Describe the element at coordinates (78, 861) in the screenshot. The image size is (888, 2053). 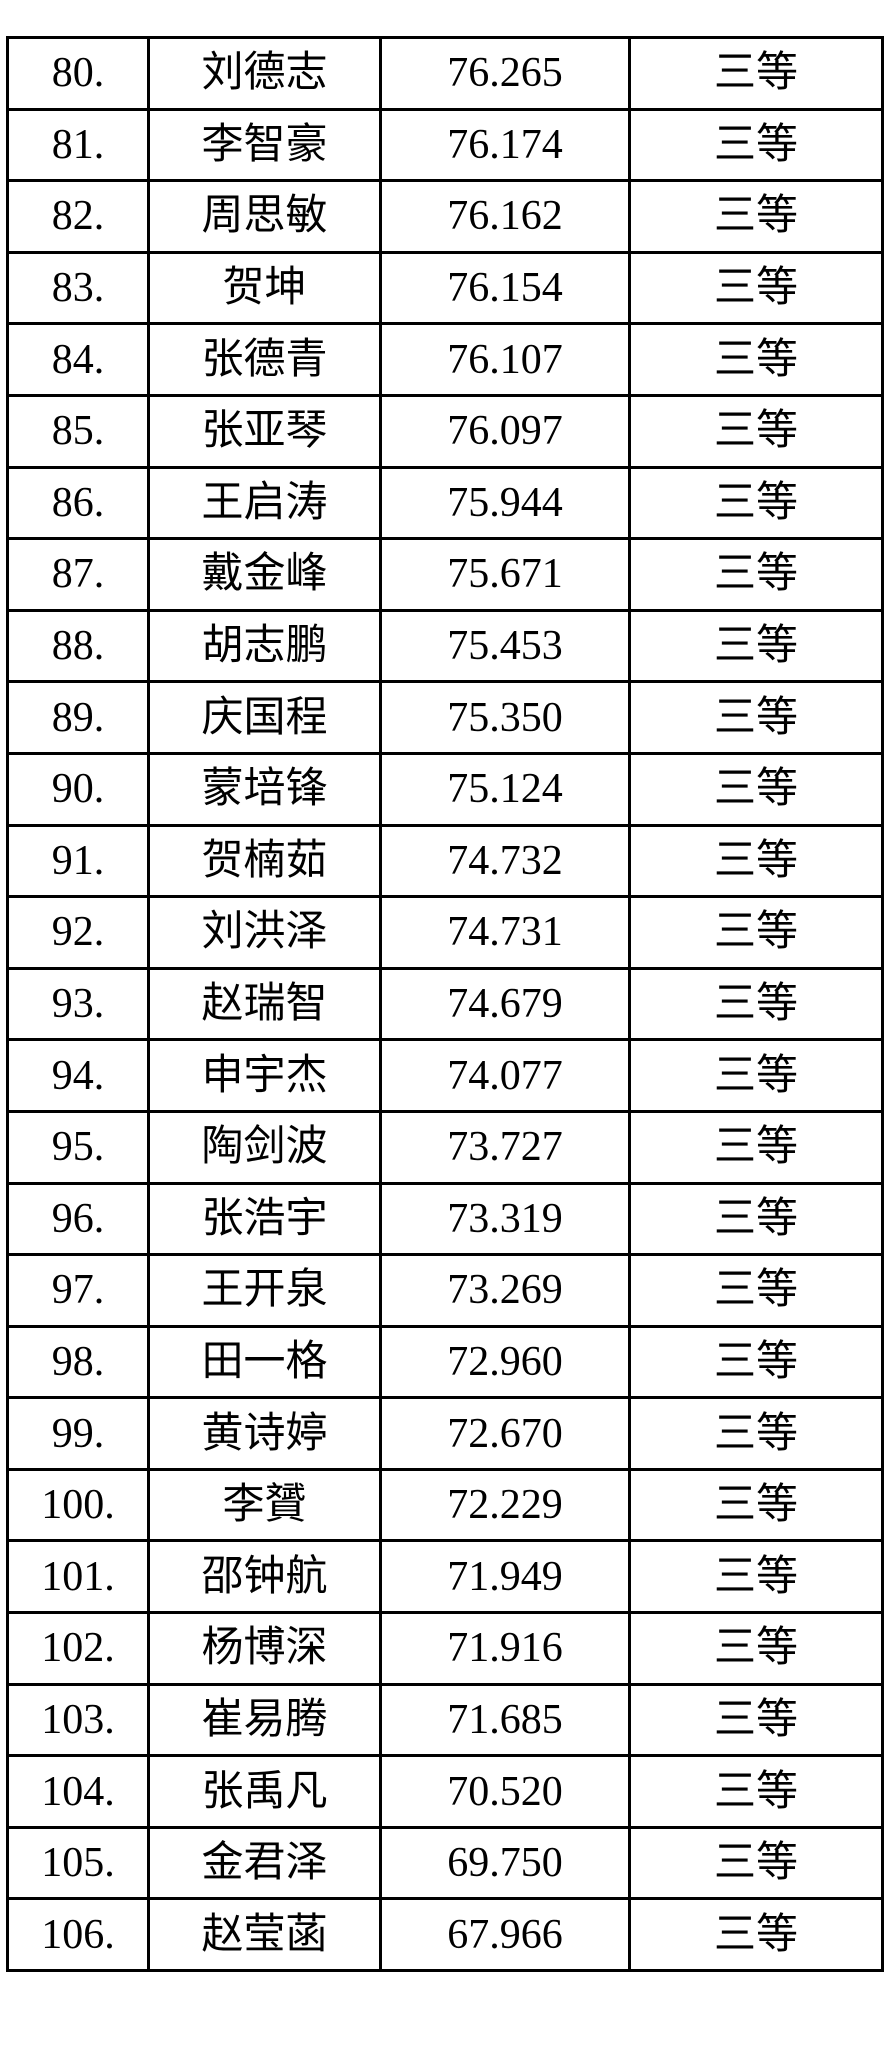
I see `rank-cell: 91.` at that location.